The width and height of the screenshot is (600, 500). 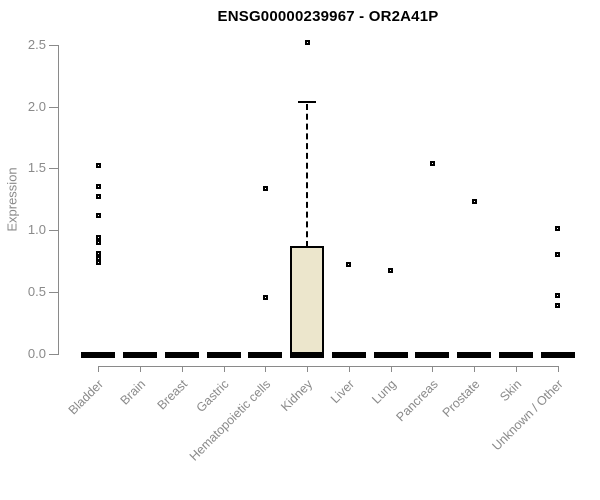 I want to click on y-tick-label: 2.0, so click(x=36, y=106).